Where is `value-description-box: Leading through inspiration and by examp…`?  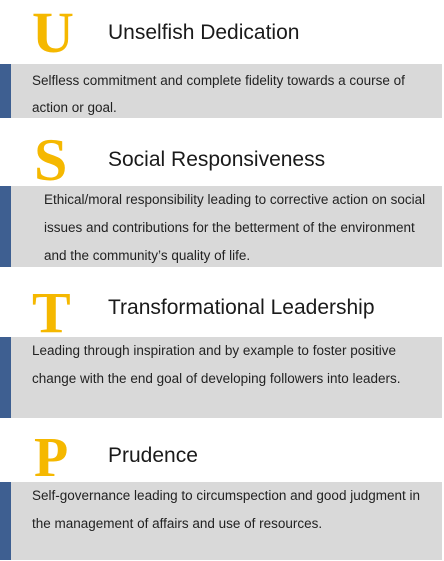
value-description-box: Leading through inspiration and by examp… is located at coordinates (221, 377).